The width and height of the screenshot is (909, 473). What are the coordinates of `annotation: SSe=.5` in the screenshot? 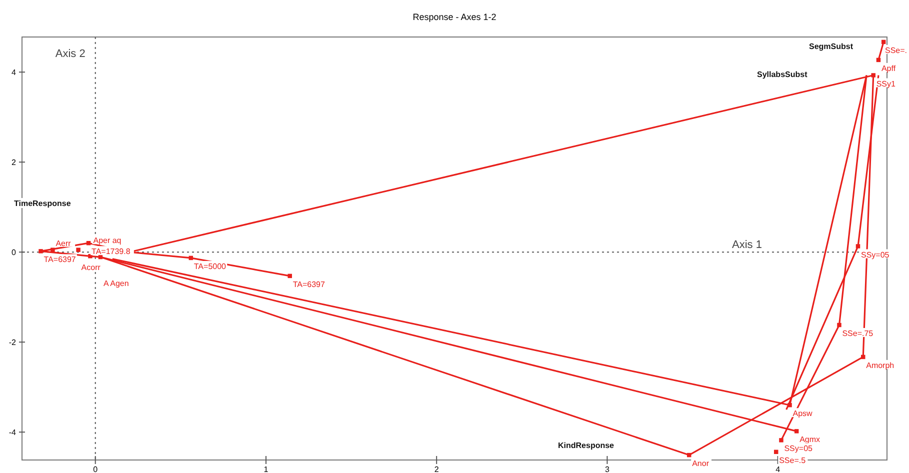 It's located at (792, 460).